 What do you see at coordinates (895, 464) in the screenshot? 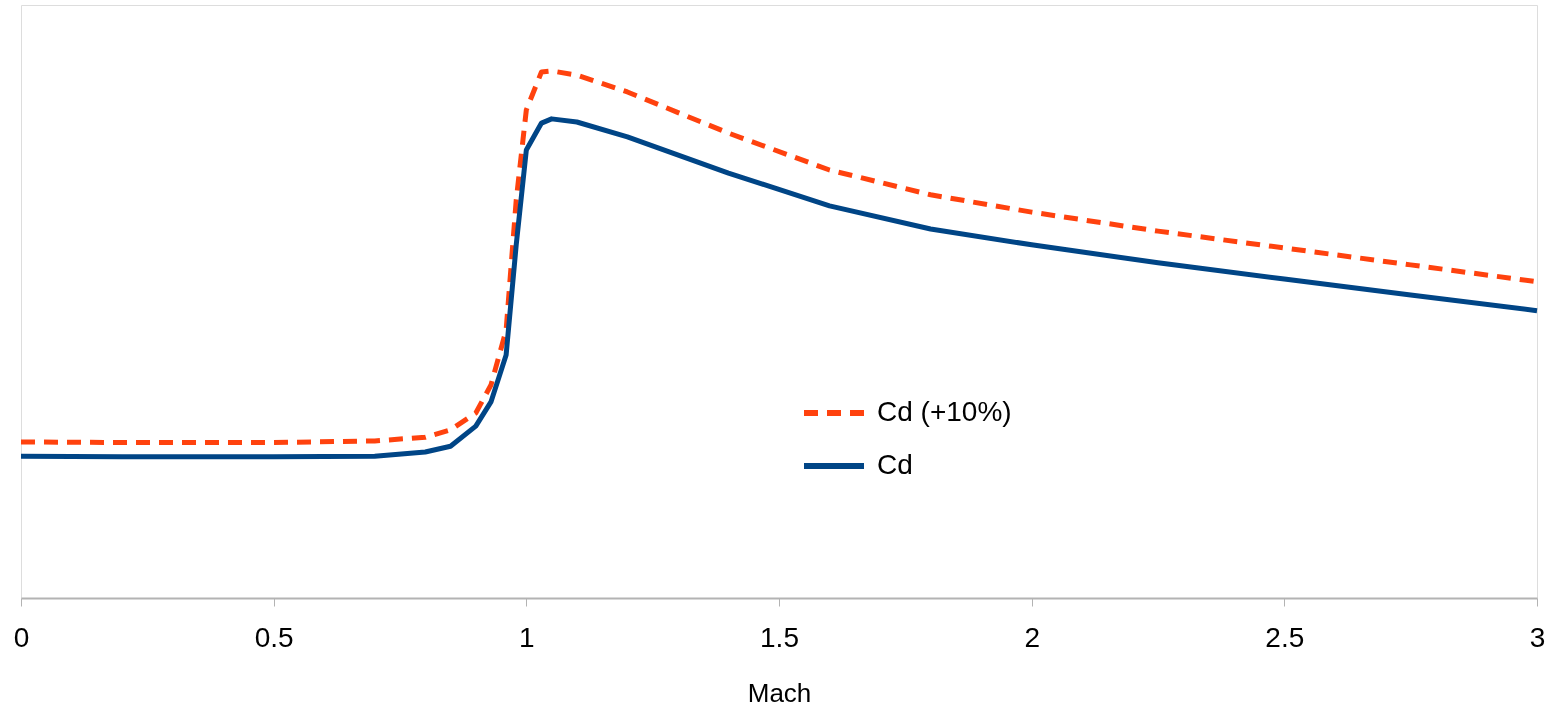
I see `legend-label: Cd` at bounding box center [895, 464].